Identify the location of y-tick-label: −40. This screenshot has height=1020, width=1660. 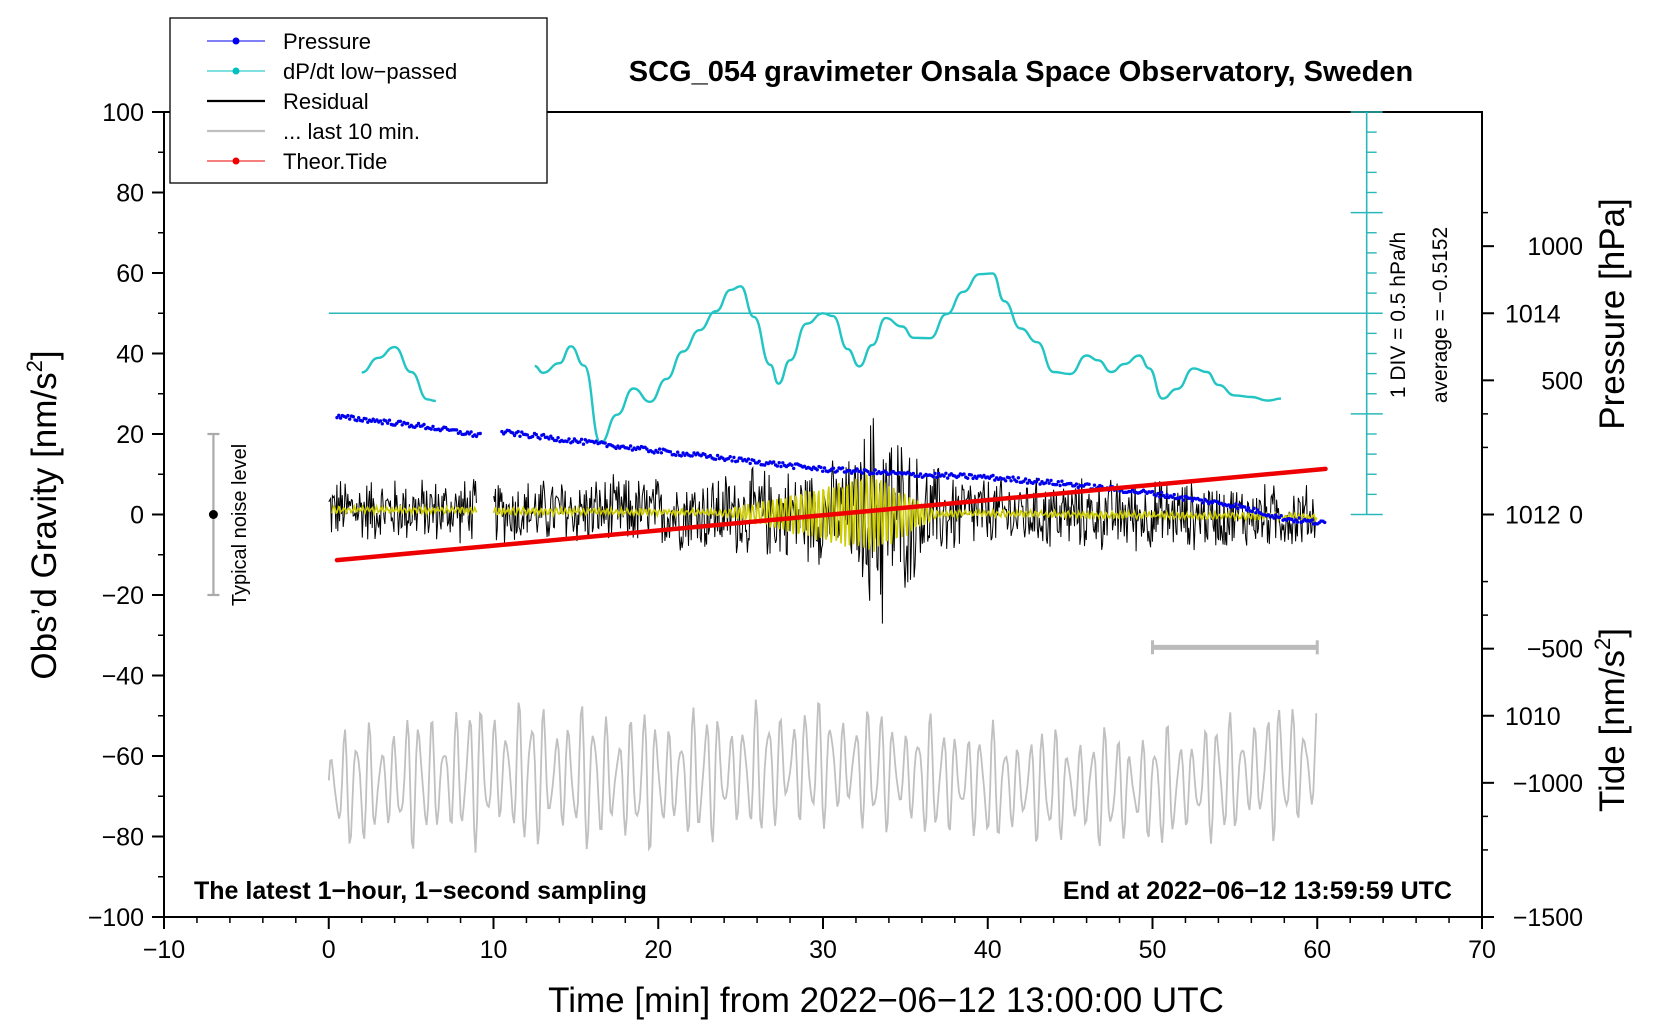
(123, 677).